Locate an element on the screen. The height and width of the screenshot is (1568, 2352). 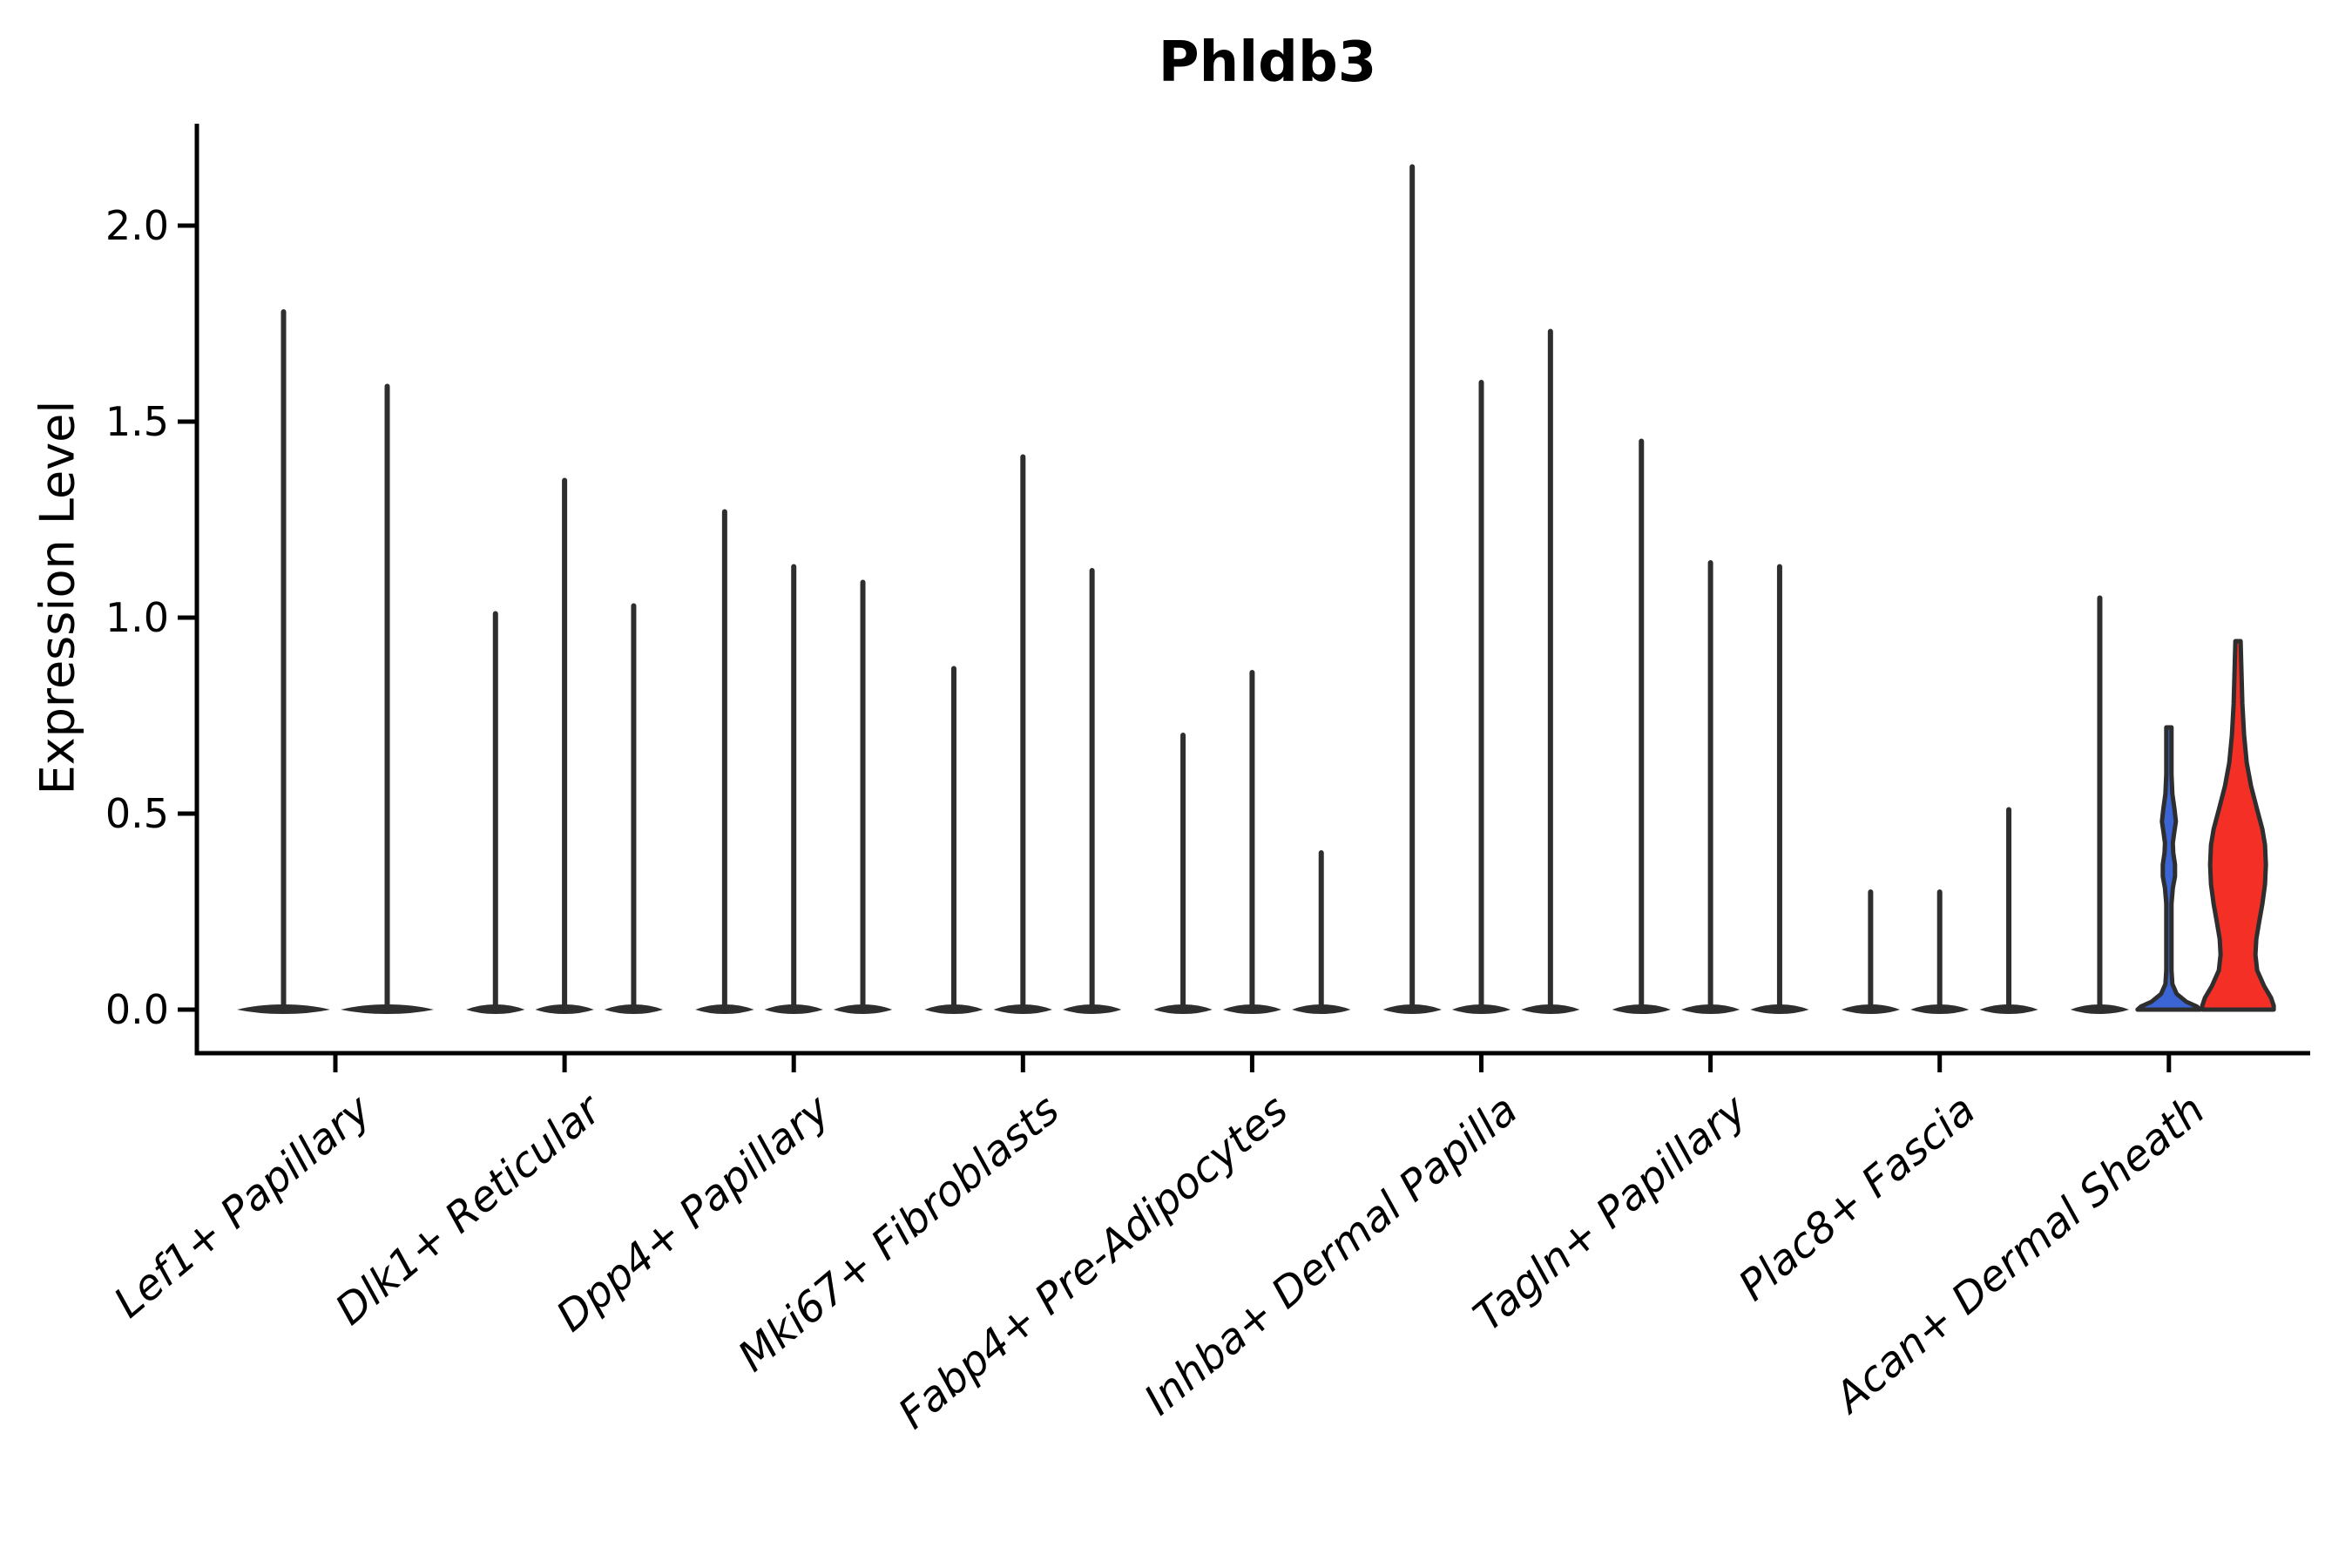
y-tick-label: 1.0 is located at coordinates (137, 618).